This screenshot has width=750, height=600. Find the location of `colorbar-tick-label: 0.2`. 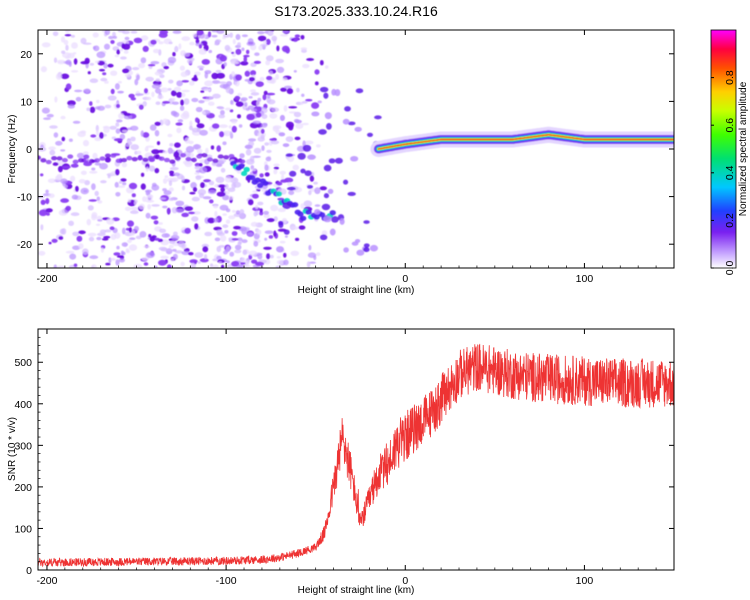

colorbar-tick-label: 0.2 is located at coordinates (730, 220).